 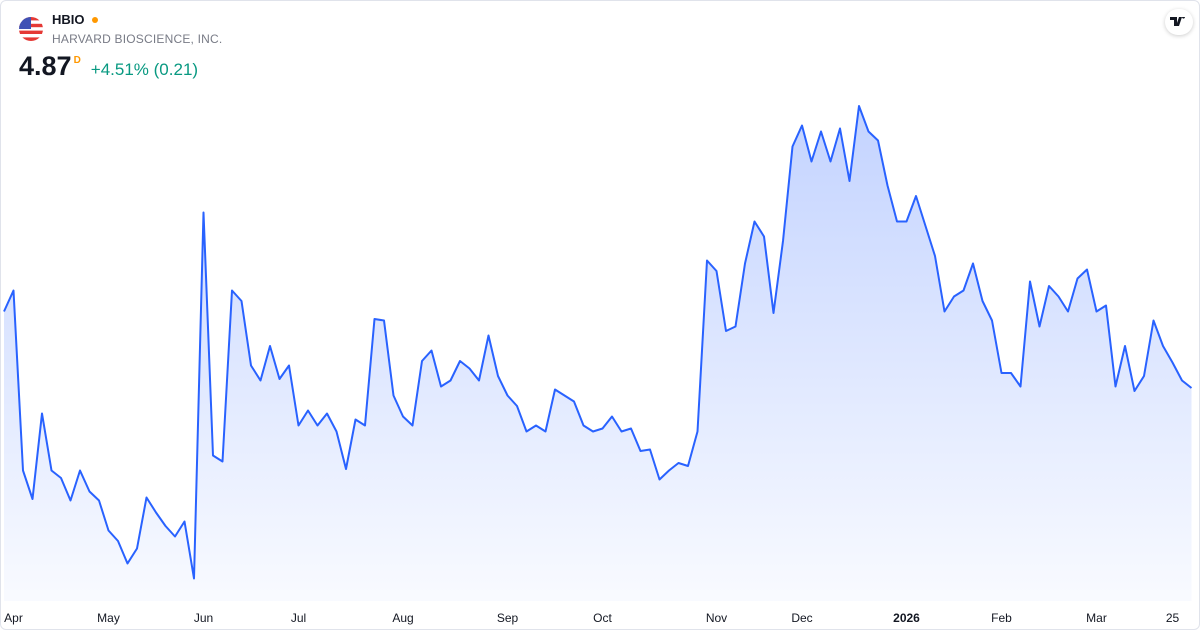 What do you see at coordinates (31, 29) in the screenshot?
I see `flag-icon` at bounding box center [31, 29].